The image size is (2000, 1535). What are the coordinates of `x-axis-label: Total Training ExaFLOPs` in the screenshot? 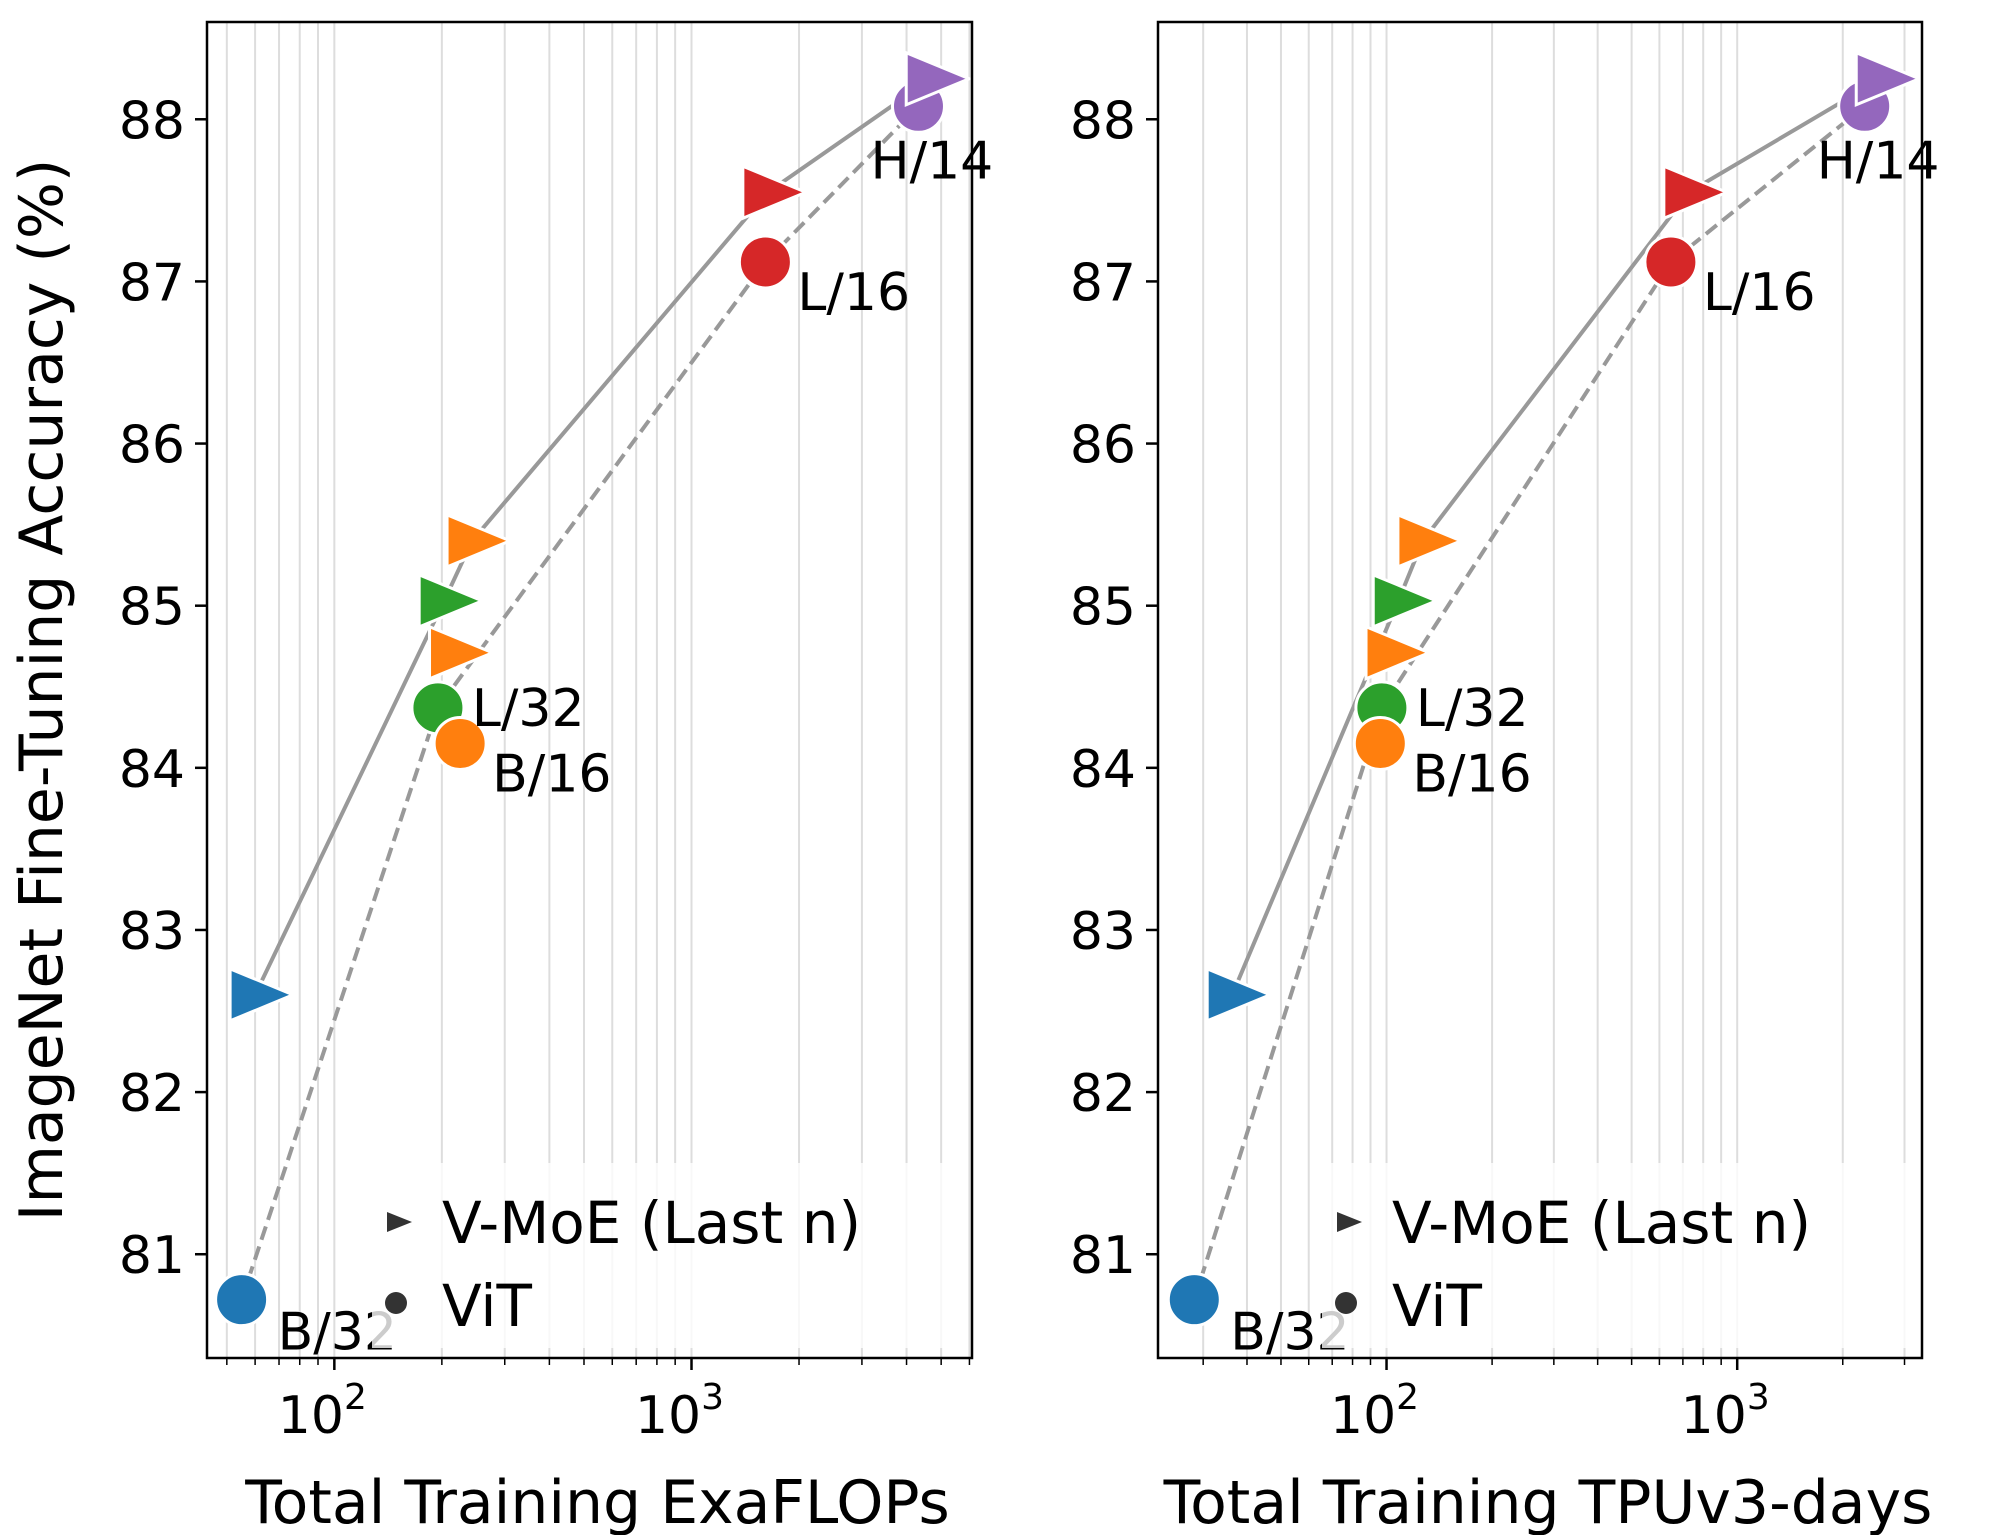 It's located at (597, 1501).